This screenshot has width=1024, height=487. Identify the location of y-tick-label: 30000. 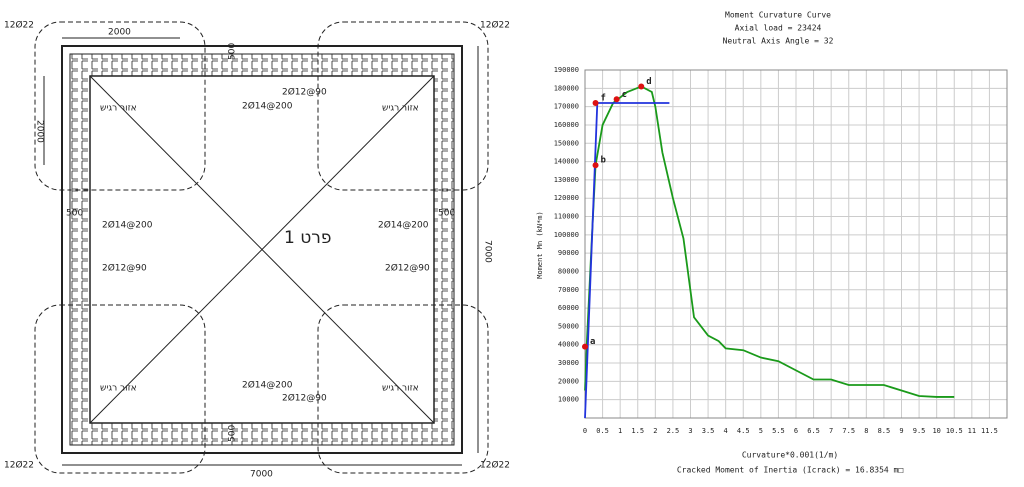
(568, 363).